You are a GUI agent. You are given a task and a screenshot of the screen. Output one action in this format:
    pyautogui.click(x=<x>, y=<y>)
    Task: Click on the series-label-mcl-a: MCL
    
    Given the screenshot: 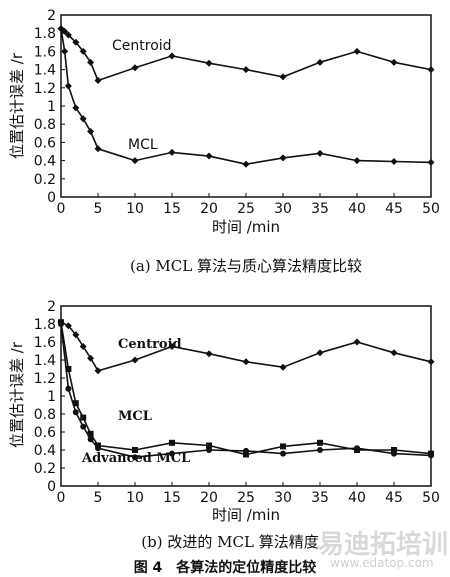 What is the action you would take?
    pyautogui.click(x=143, y=145)
    